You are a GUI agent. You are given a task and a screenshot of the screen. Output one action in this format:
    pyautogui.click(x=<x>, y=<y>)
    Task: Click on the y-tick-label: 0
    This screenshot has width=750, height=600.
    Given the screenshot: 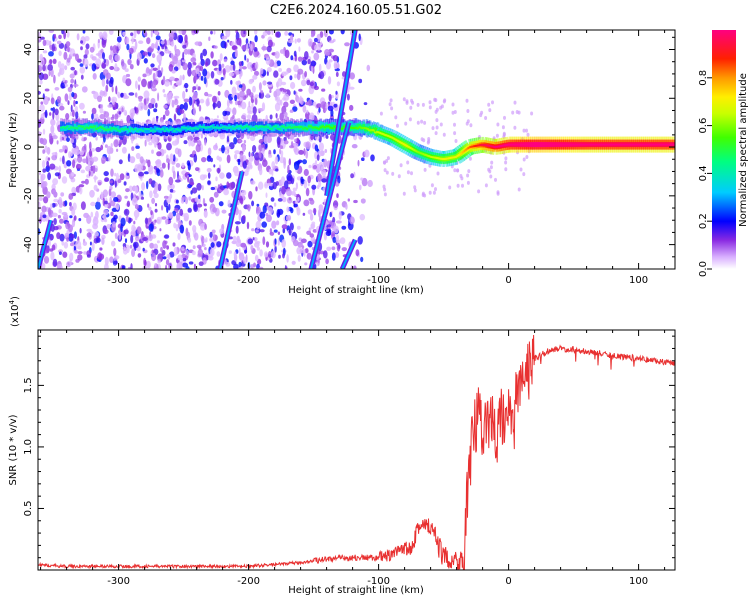 What is the action you would take?
    pyautogui.click(x=28, y=147)
    